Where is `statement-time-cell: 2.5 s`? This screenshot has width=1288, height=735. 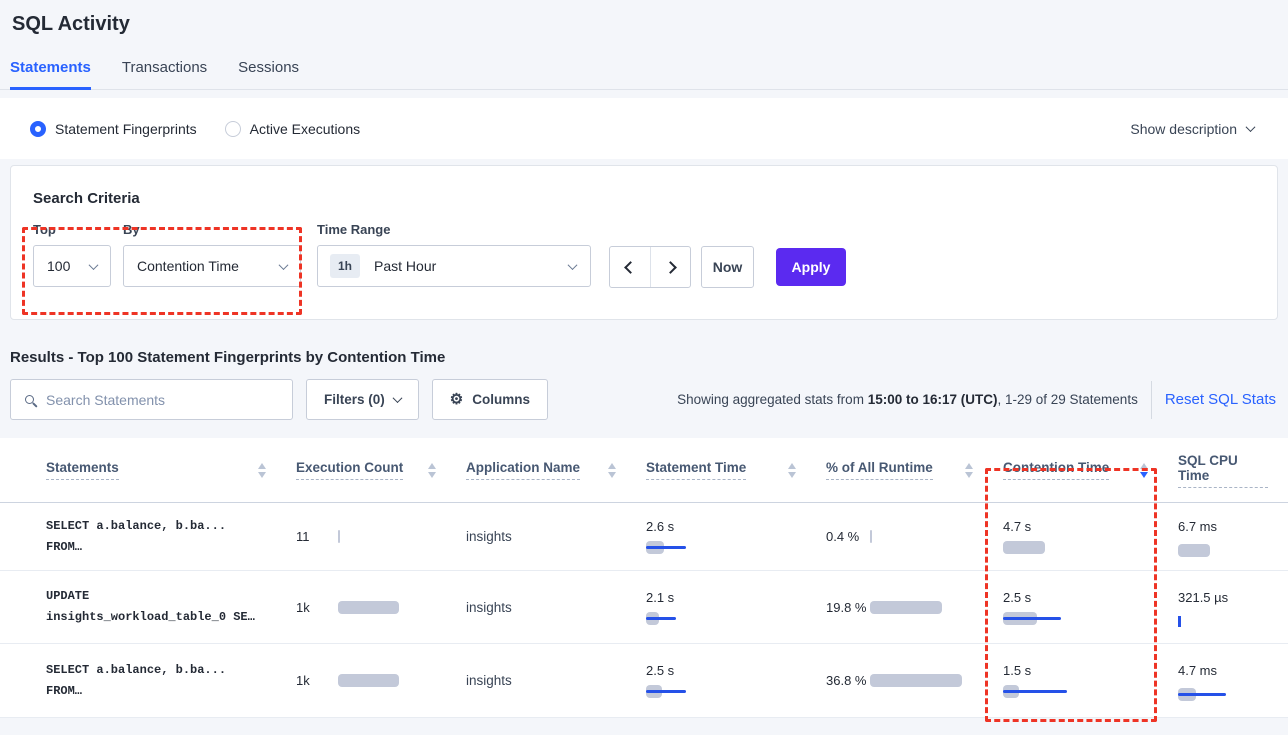
statement-time-cell: 2.5 s is located at coordinates (726, 680).